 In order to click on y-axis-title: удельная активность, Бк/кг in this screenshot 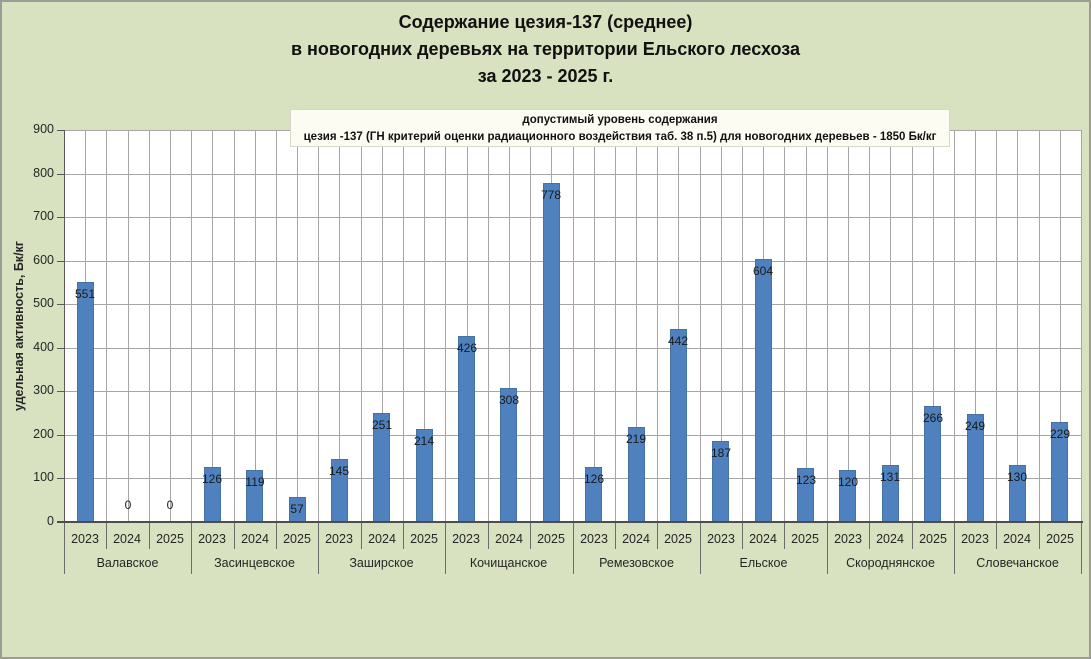, I will do `click(19, 326)`.